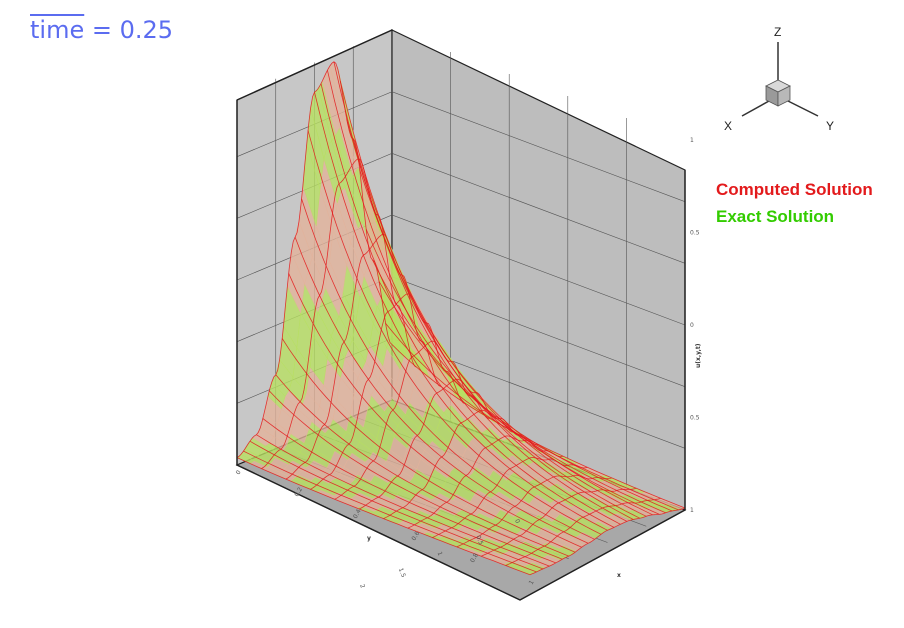 The image size is (904, 628). I want to click on time-variable: time, so click(57, 30).